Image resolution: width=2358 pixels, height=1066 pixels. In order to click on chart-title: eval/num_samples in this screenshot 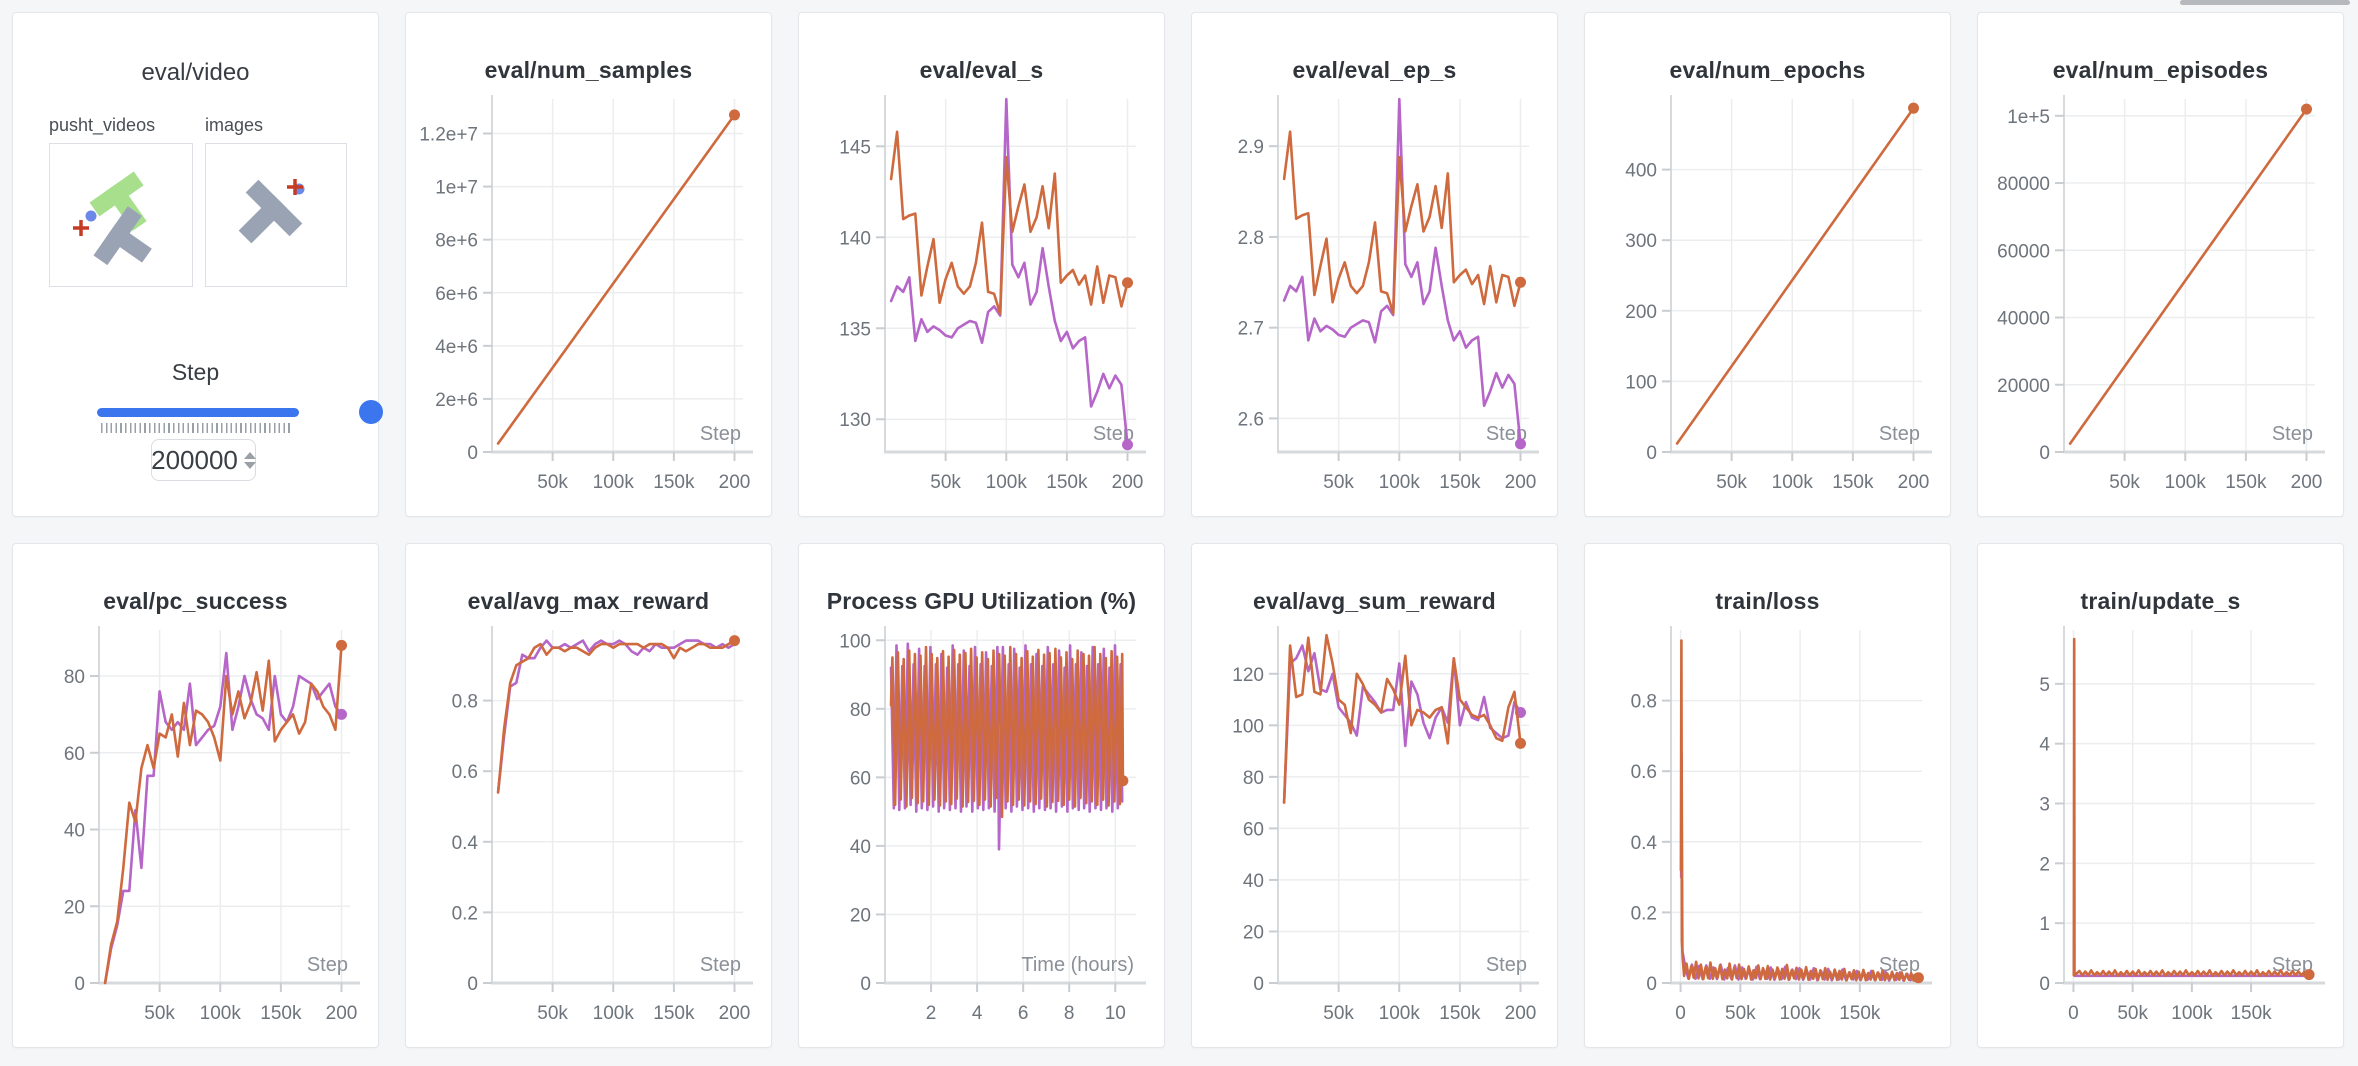, I will do `click(588, 70)`.